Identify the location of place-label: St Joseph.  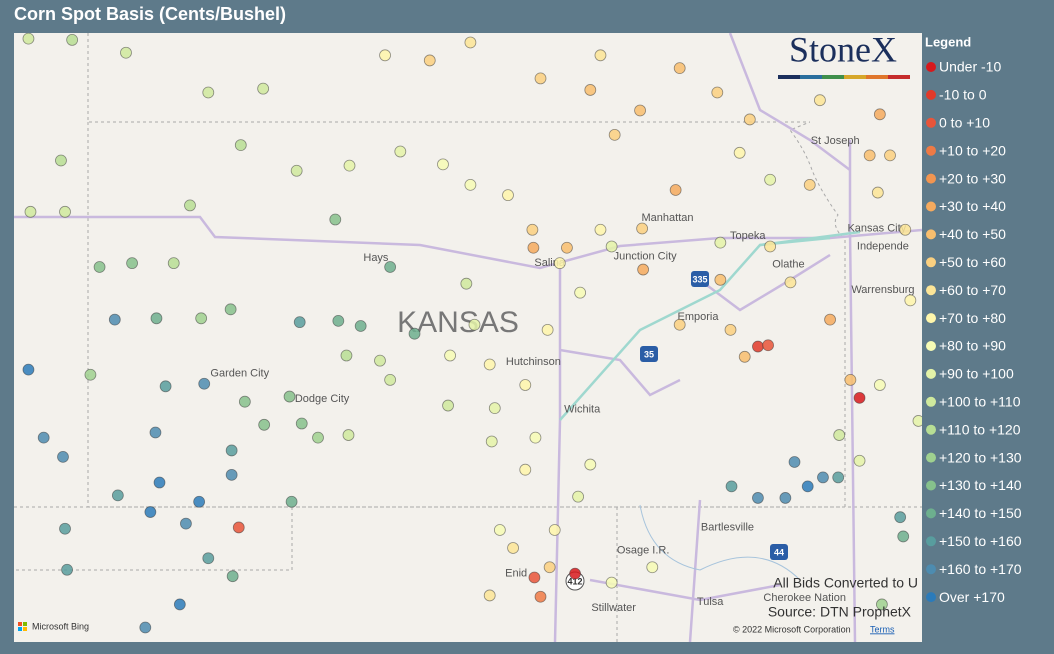
(835, 141).